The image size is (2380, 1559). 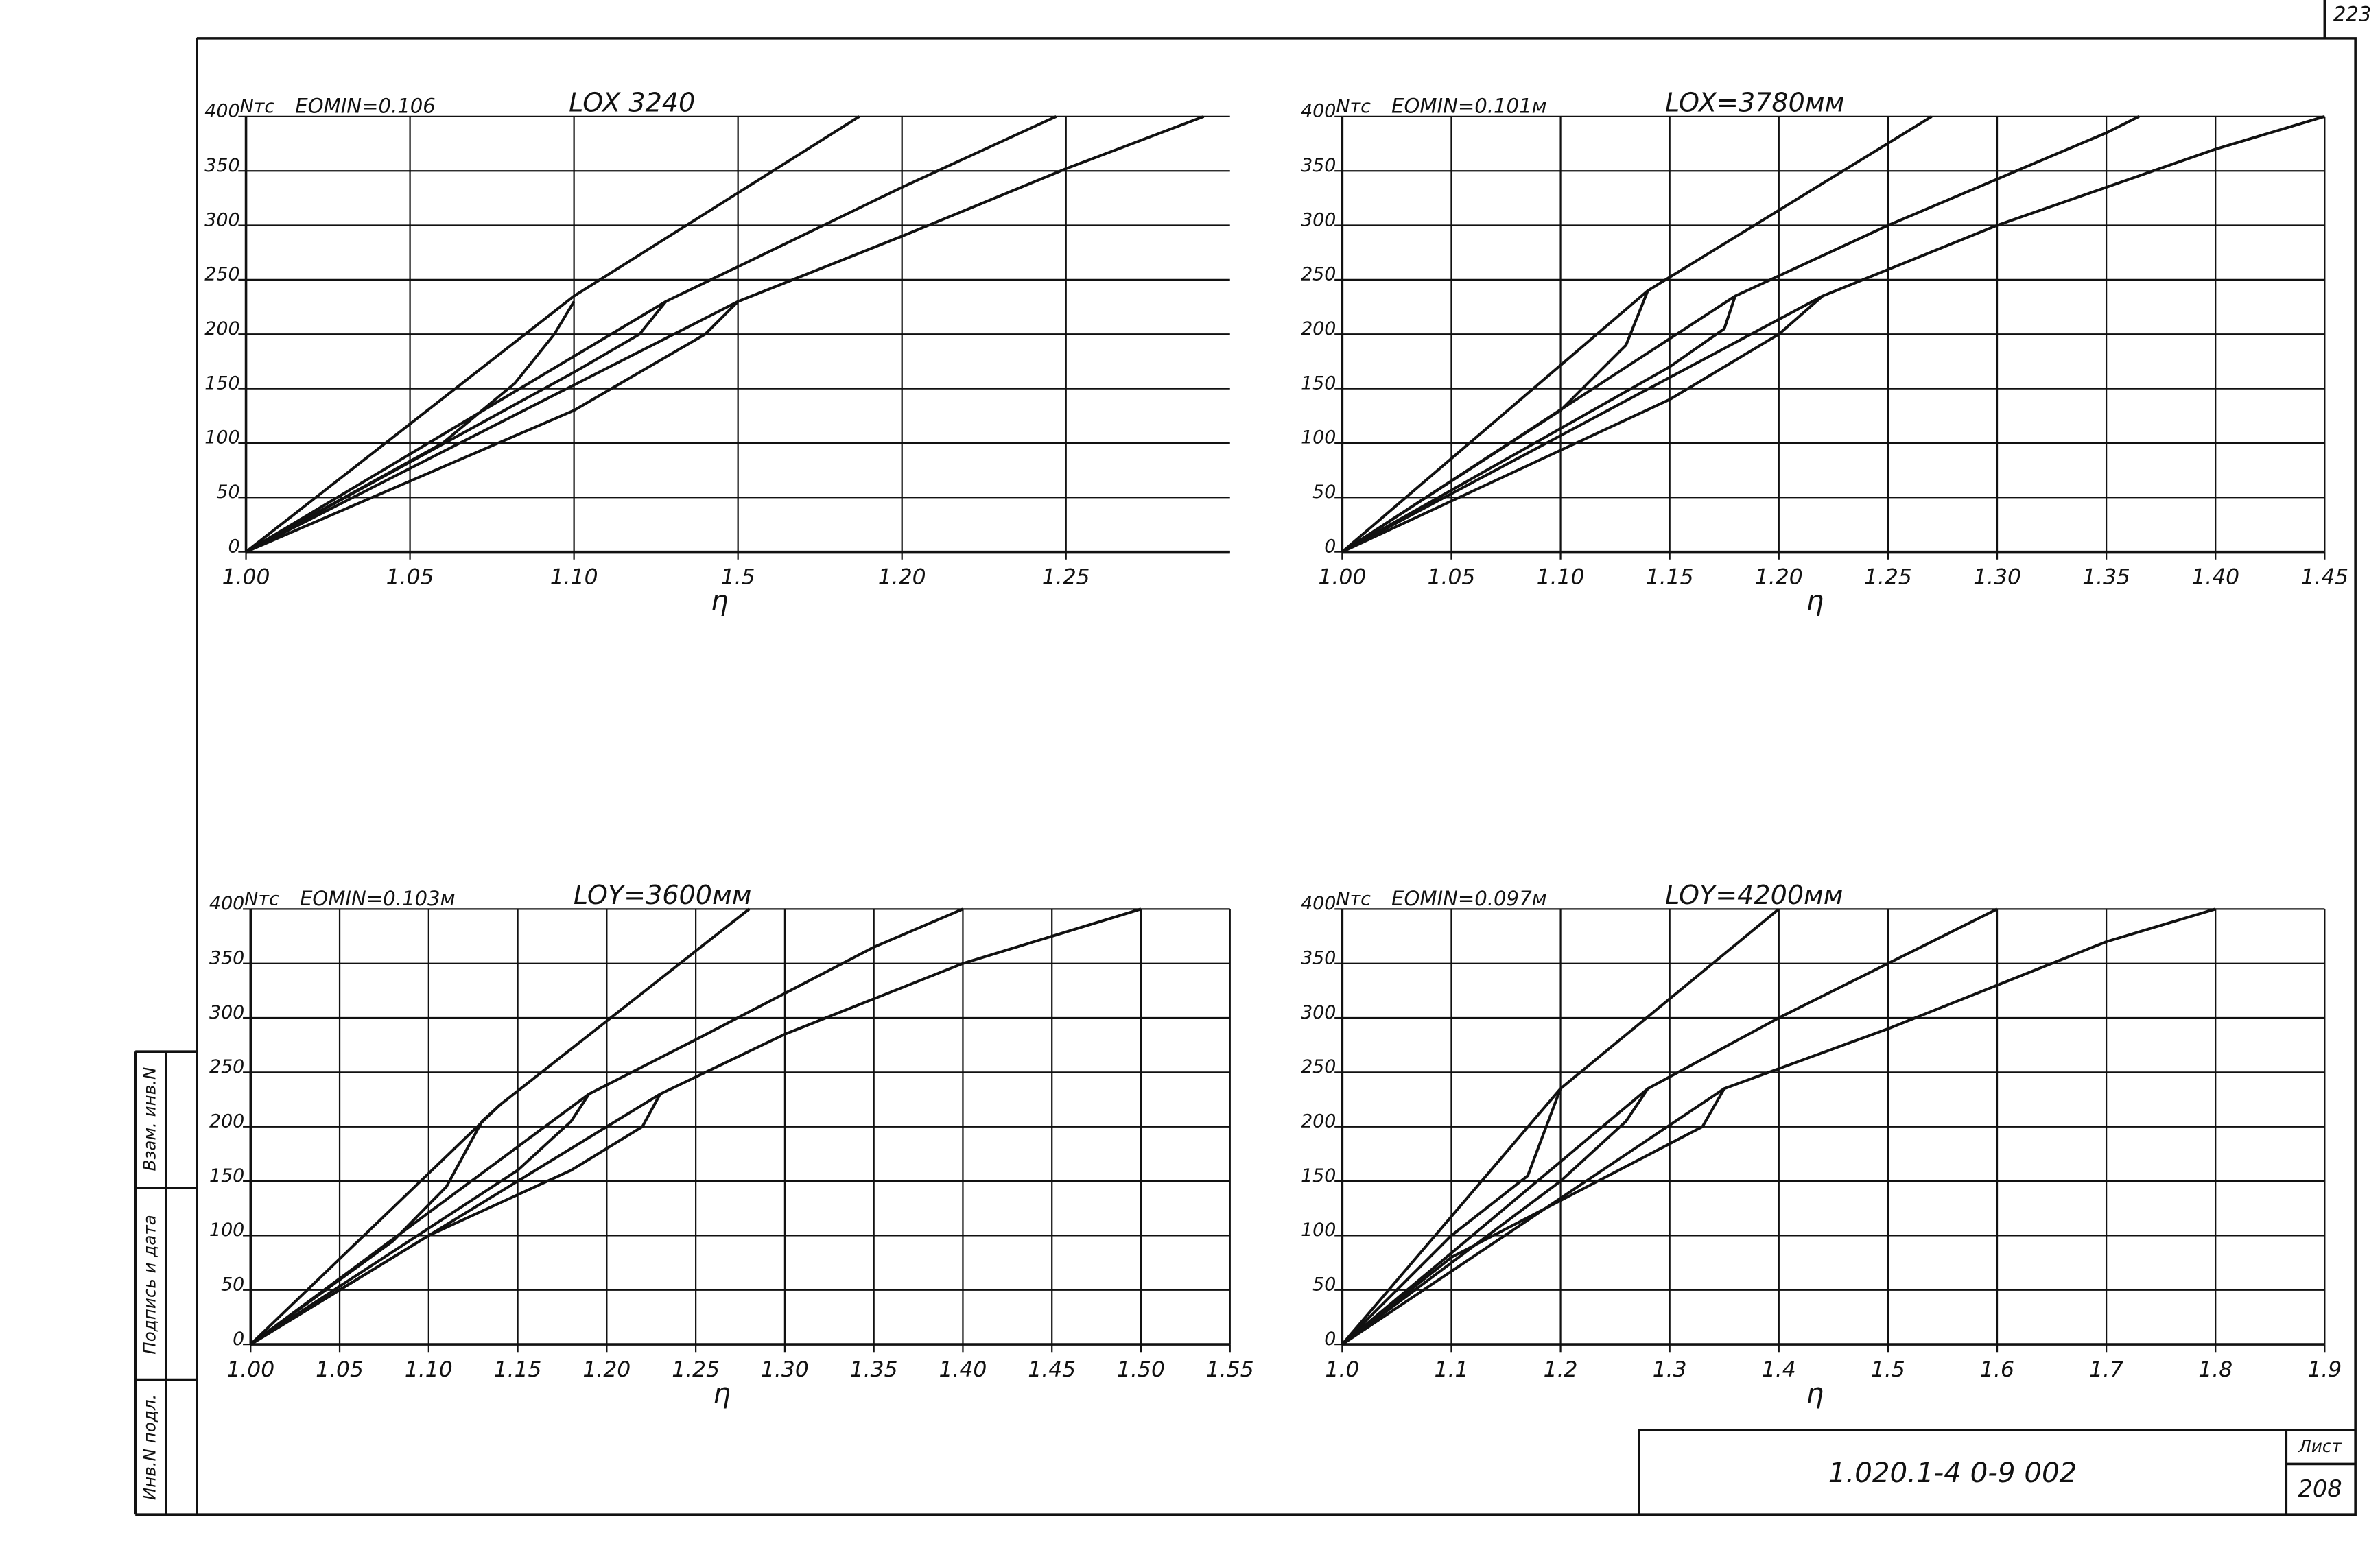 What do you see at coordinates (2320, 1446) in the screenshot?
I see `sheet-label: Лист` at bounding box center [2320, 1446].